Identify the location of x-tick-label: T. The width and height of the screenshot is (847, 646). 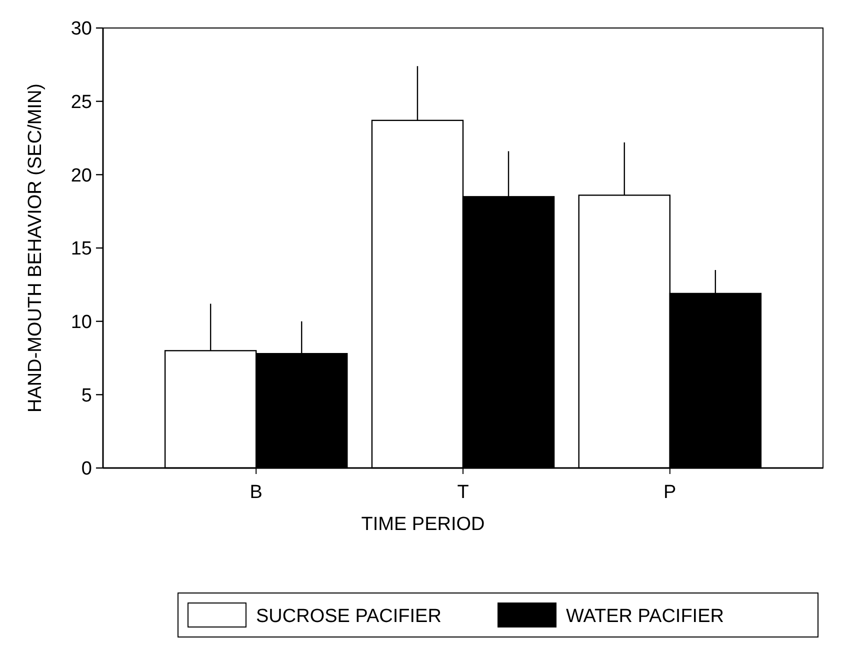
(463, 492).